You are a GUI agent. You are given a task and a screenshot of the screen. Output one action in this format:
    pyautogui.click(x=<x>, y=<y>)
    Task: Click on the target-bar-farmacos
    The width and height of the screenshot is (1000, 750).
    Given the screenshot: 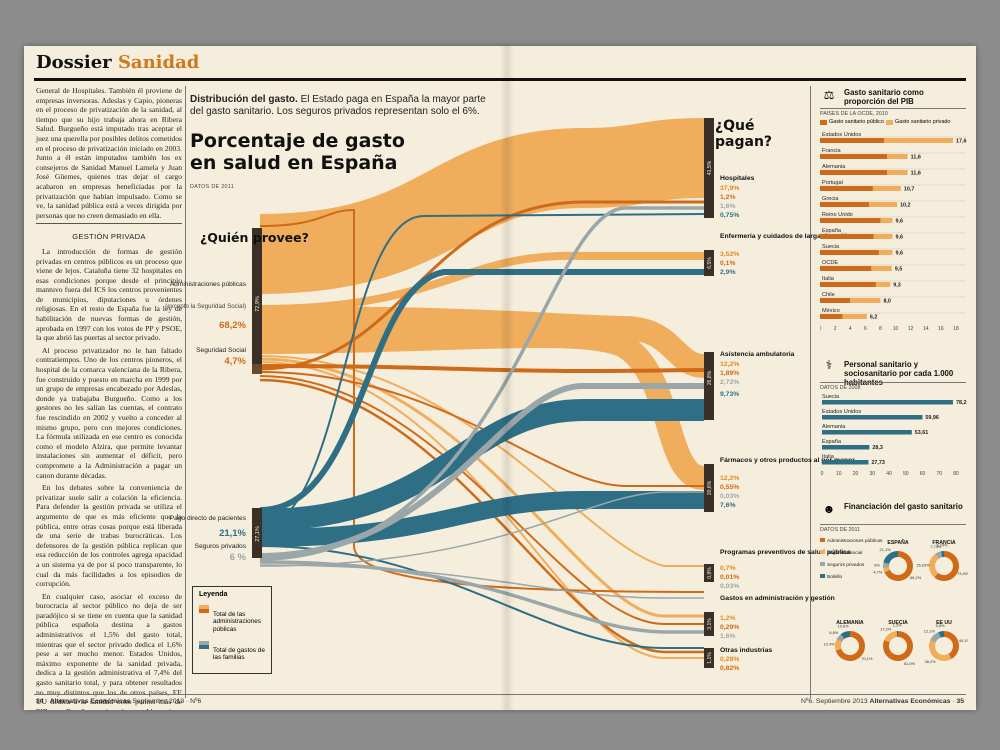 What is the action you would take?
    pyautogui.click(x=709, y=488)
    